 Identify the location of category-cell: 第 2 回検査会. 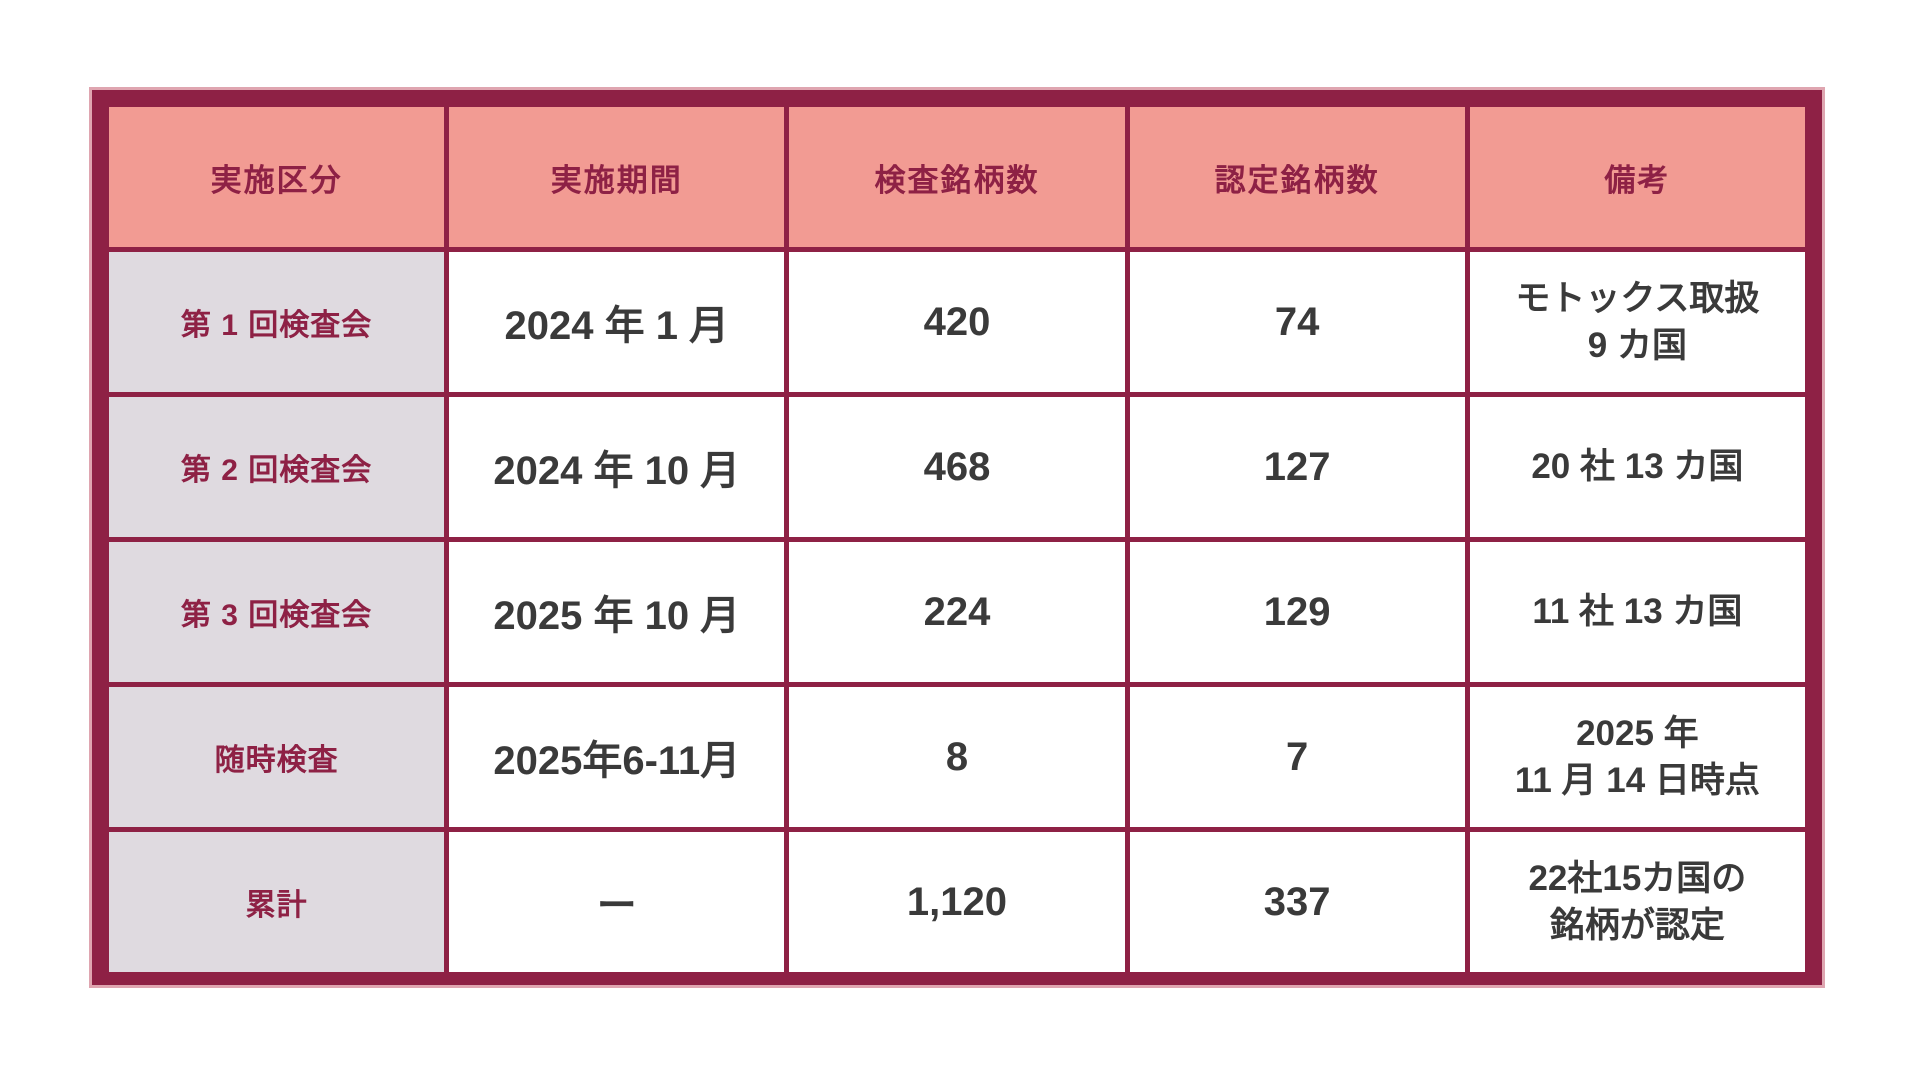
(276, 467).